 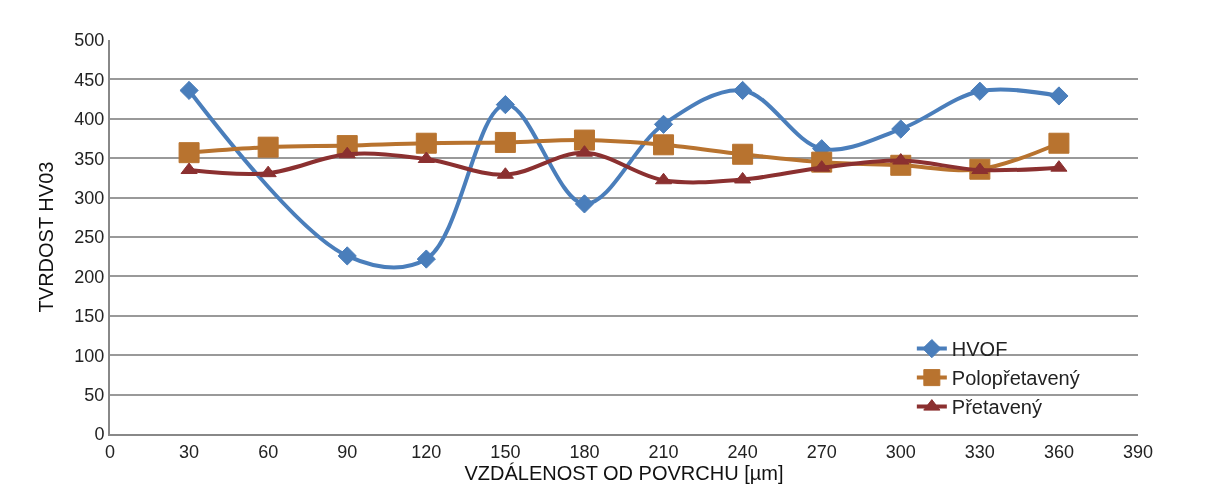 What do you see at coordinates (505, 451) in the screenshot?
I see `x-tick-label: 150` at bounding box center [505, 451].